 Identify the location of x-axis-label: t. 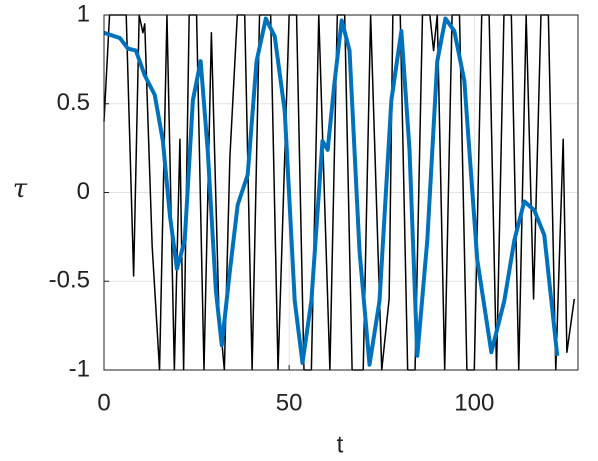
(340, 444).